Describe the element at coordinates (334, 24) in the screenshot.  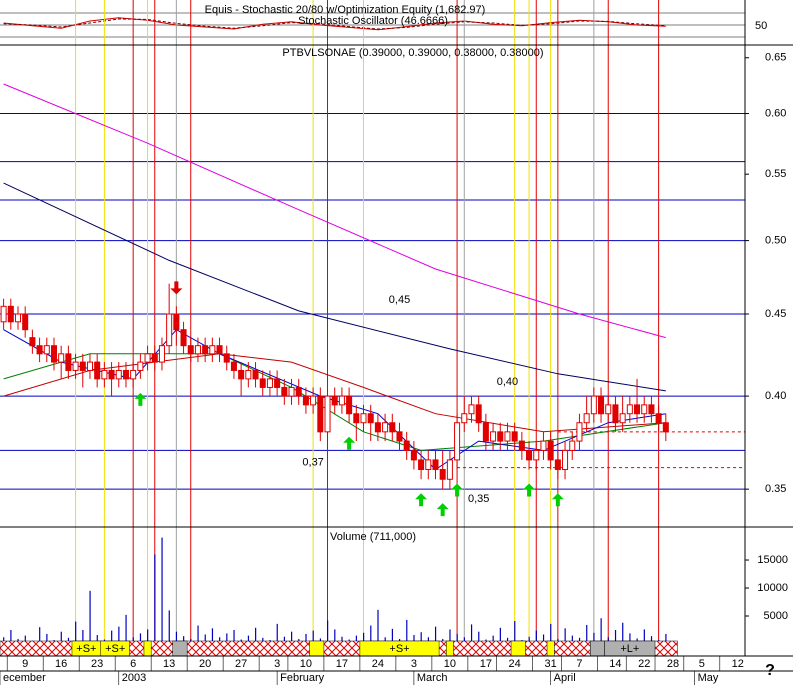
I see `stochastic-line` at that location.